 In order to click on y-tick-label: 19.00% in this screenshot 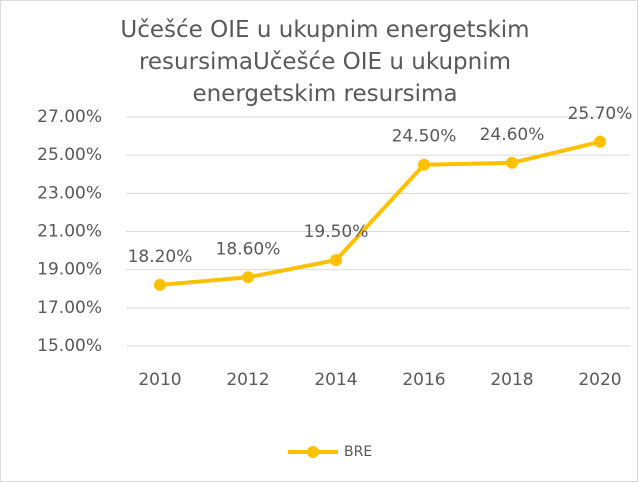, I will do `click(69, 270)`.